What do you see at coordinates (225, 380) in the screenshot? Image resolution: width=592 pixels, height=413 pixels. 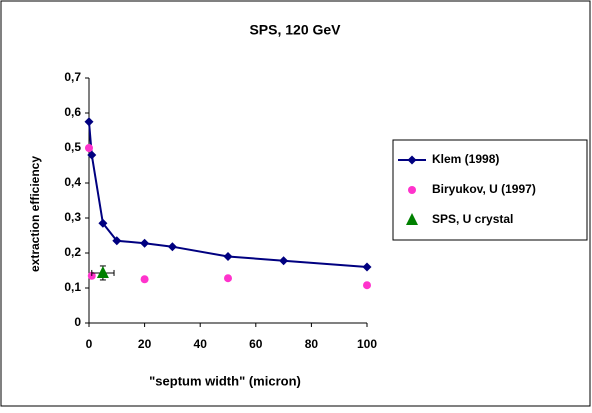 I see `x-axis-label: "septum width" (micron)` at bounding box center [225, 380].